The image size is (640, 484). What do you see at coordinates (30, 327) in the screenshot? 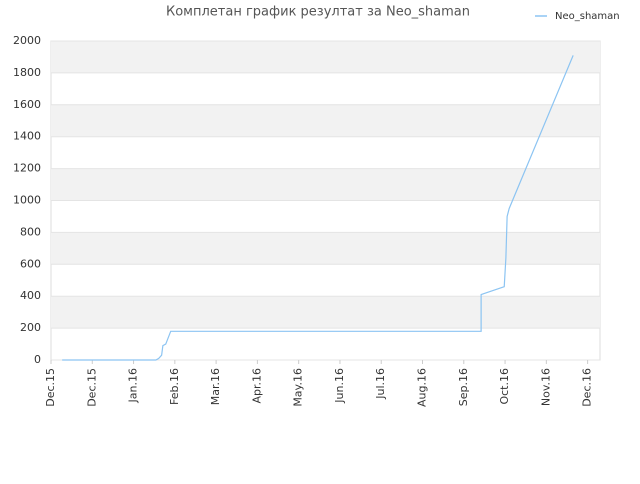
I see `y-tick-label: 200` at bounding box center [30, 327].